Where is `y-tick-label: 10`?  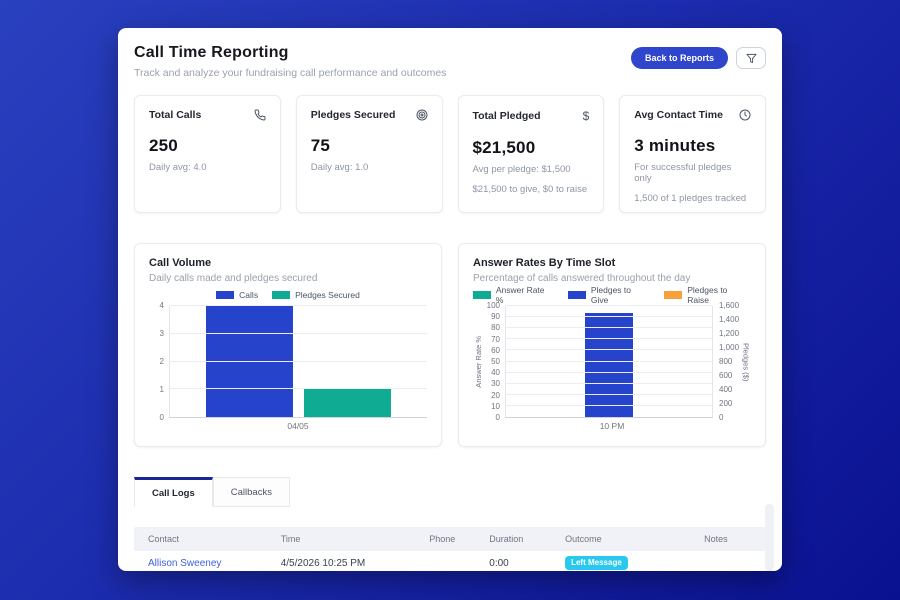
y-tick-label: 10 is located at coordinates (495, 406).